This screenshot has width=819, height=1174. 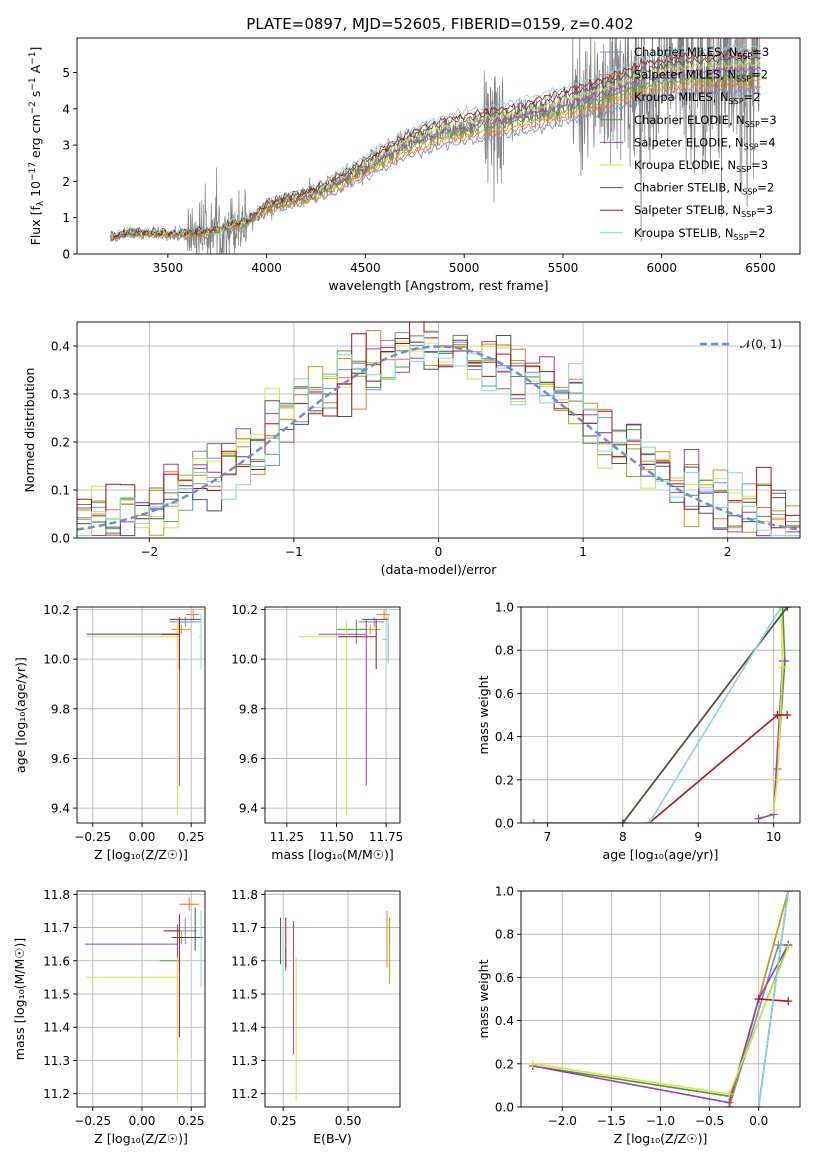 What do you see at coordinates (623, 837) in the screenshot?
I see `x-tick-label: 8` at bounding box center [623, 837].